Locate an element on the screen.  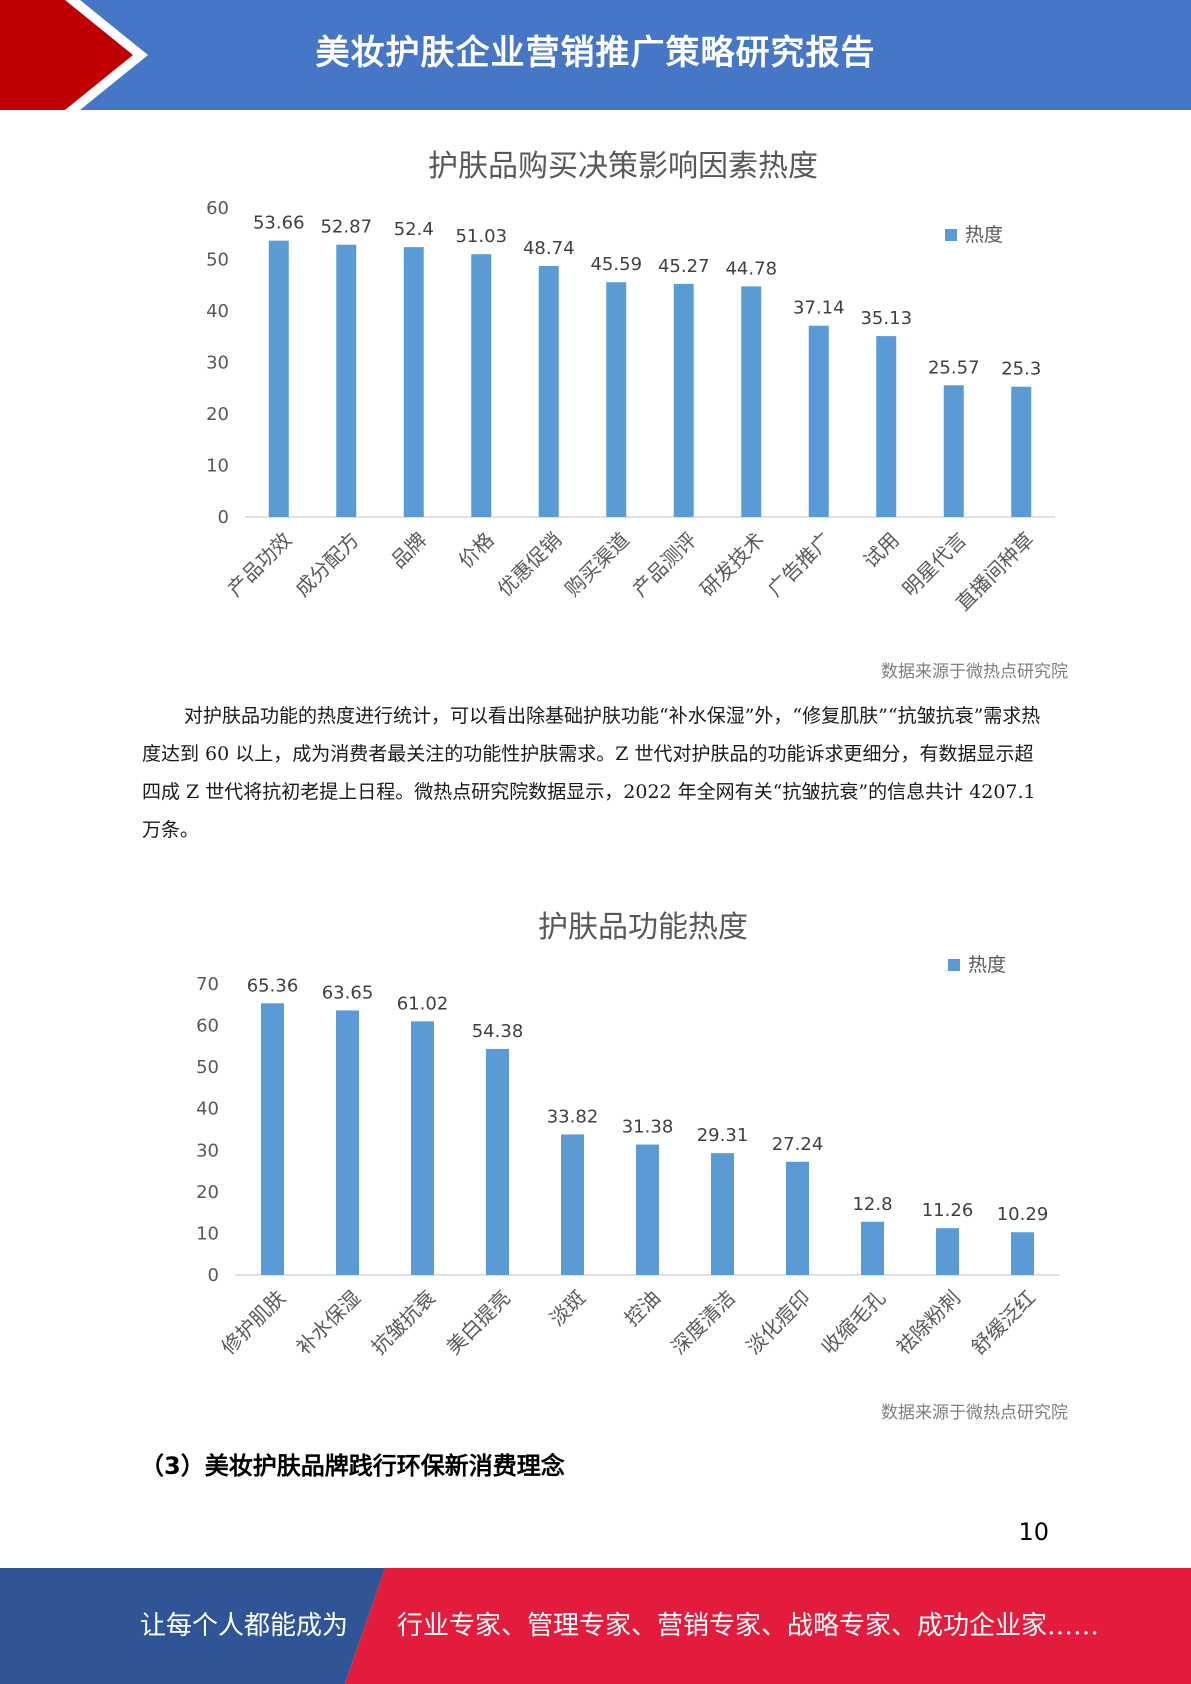
bar-value-label: 37.14 is located at coordinates (819, 308).